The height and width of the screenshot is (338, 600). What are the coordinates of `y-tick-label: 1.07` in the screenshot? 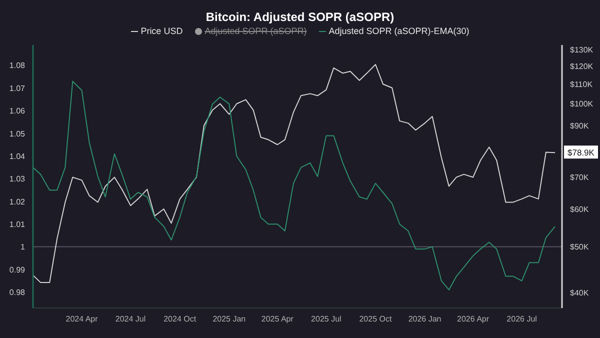 It's located at (17, 88).